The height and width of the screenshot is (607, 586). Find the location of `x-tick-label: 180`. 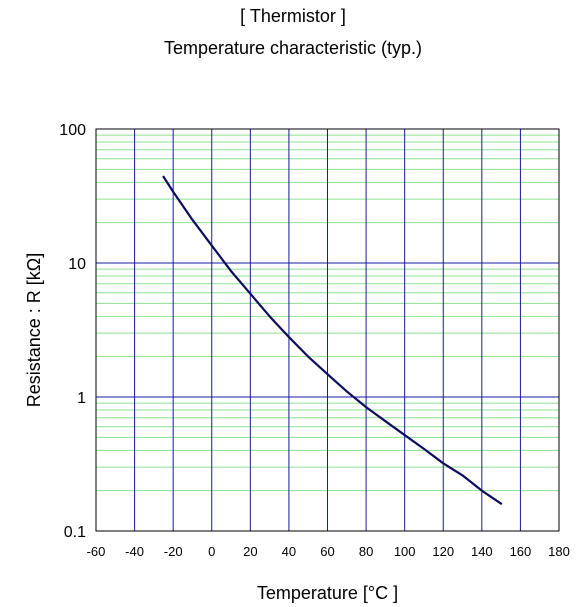

x-tick-label: 180 is located at coordinates (559, 551).